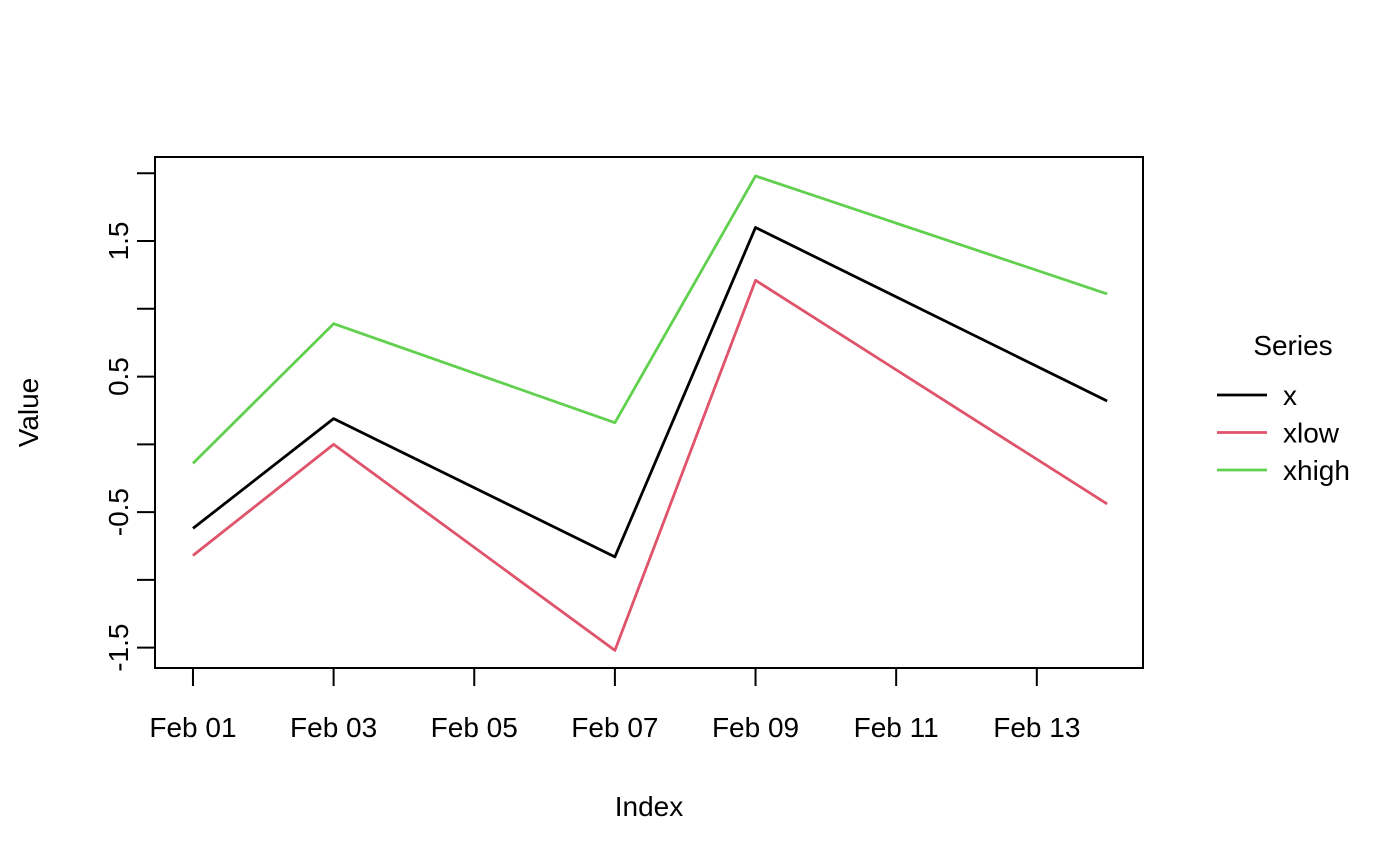  I want to click on legend-label-x: x, so click(1290, 395).